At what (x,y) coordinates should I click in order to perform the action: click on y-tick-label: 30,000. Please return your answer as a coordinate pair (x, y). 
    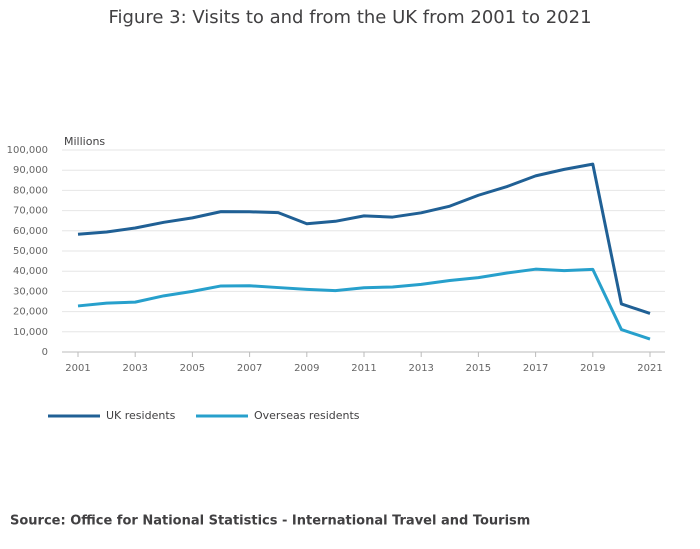
    Looking at the image, I should click on (30, 291).